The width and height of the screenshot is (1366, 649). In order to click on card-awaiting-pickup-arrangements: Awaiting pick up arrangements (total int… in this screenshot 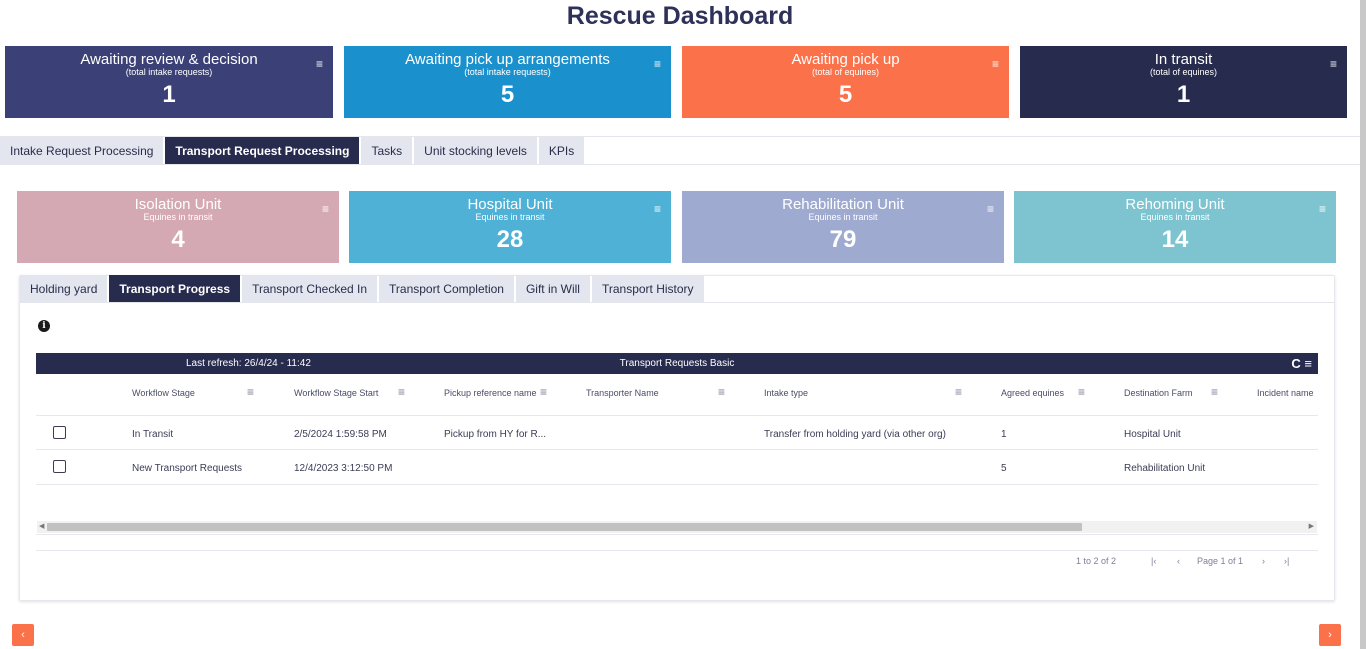, I will do `click(507, 82)`.